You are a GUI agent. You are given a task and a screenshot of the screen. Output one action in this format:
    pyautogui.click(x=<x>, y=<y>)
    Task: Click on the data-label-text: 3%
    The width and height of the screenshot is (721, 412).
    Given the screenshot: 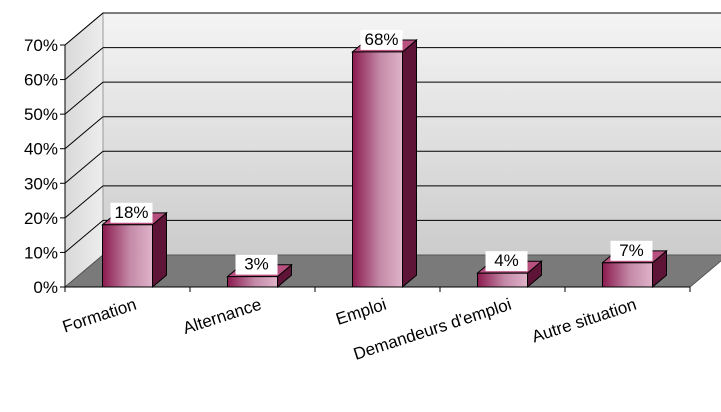 What is the action you would take?
    pyautogui.click(x=256, y=264)
    